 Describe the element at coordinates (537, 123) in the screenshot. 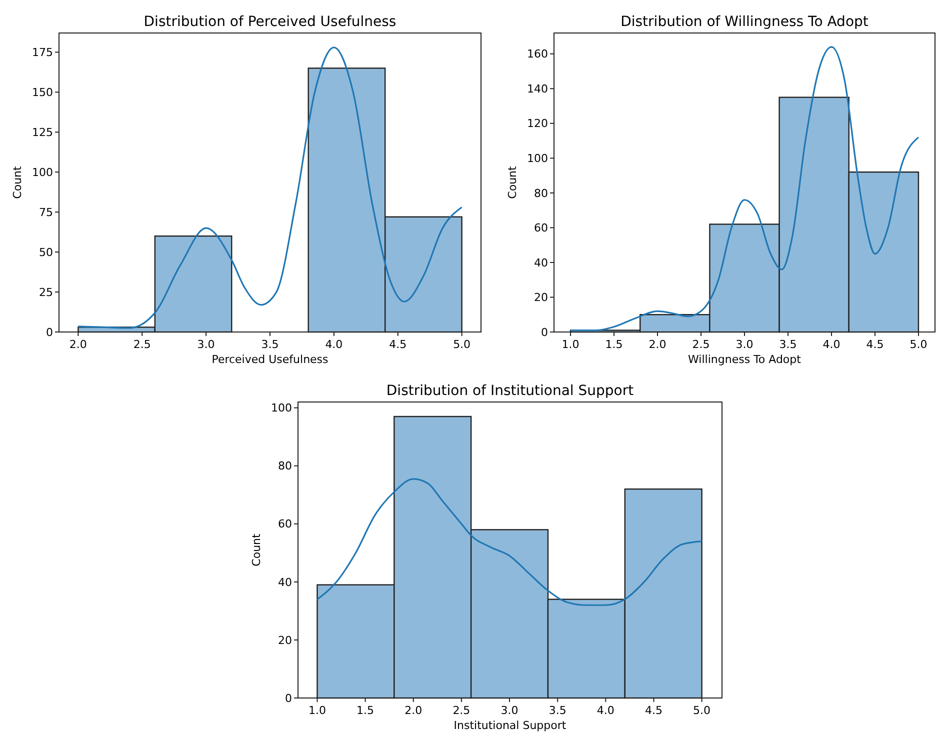

I see `y-tick-label: 120` at that location.